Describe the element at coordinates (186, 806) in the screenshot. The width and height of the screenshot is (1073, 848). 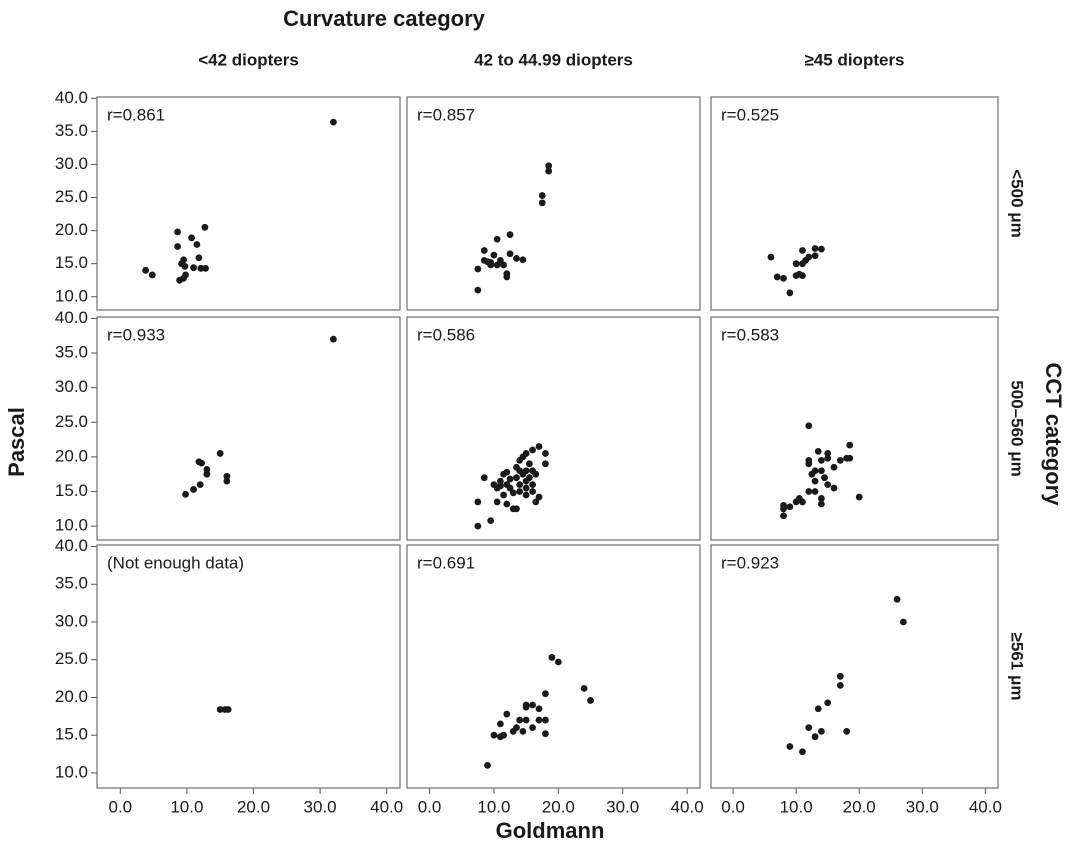
I see `x-tick-label: 10.0` at that location.